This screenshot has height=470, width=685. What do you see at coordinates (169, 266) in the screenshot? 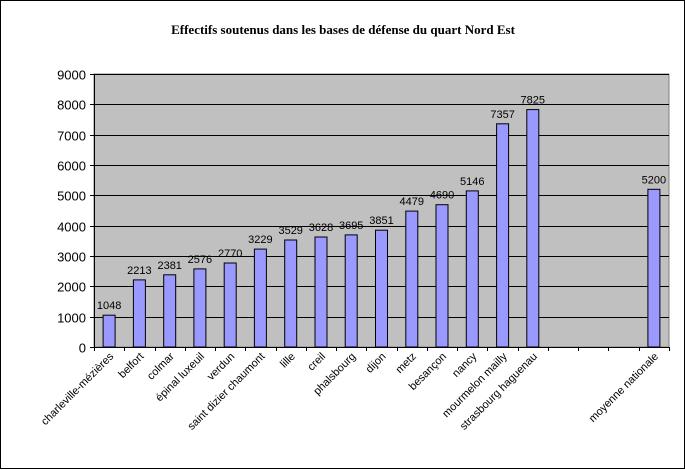
I see `data-label: 2381` at bounding box center [169, 266].